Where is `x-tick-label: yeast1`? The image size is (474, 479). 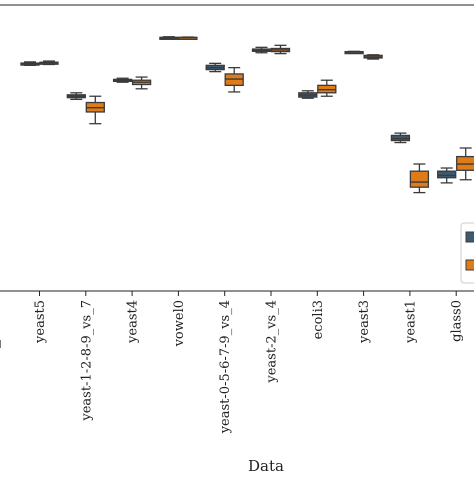 x-tick-label: yeast1 is located at coordinates (410, 322).